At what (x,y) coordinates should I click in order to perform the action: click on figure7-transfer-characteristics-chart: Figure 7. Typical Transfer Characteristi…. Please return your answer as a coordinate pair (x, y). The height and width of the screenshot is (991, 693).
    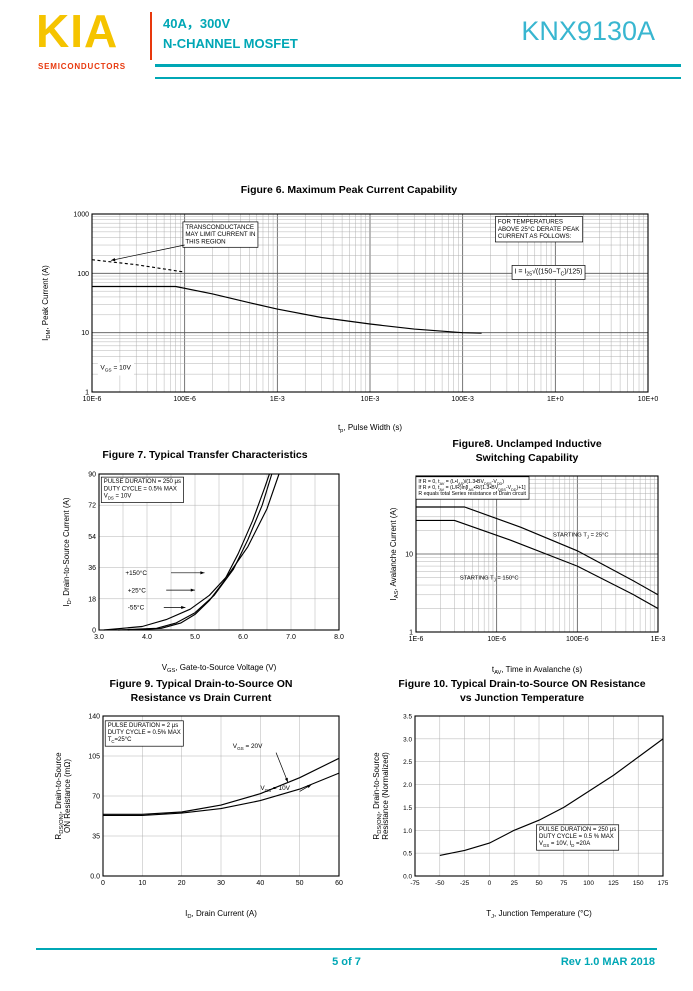
    Looking at the image, I should click on (205, 557).